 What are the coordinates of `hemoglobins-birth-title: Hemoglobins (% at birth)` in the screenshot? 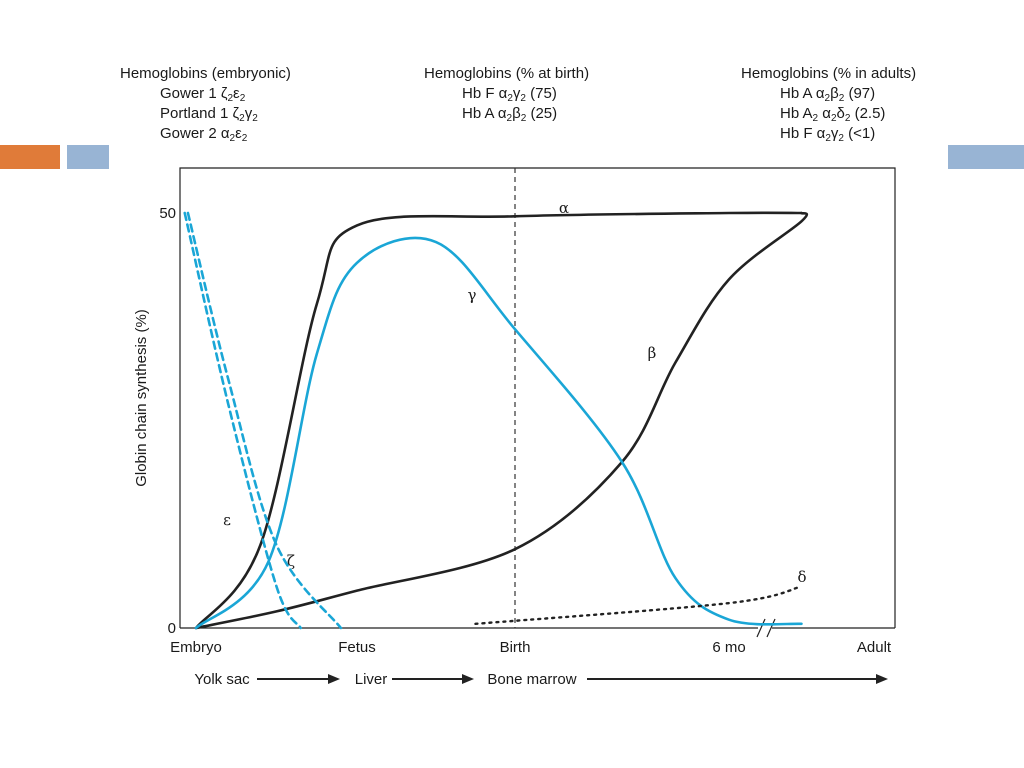 It's located at (507, 73).